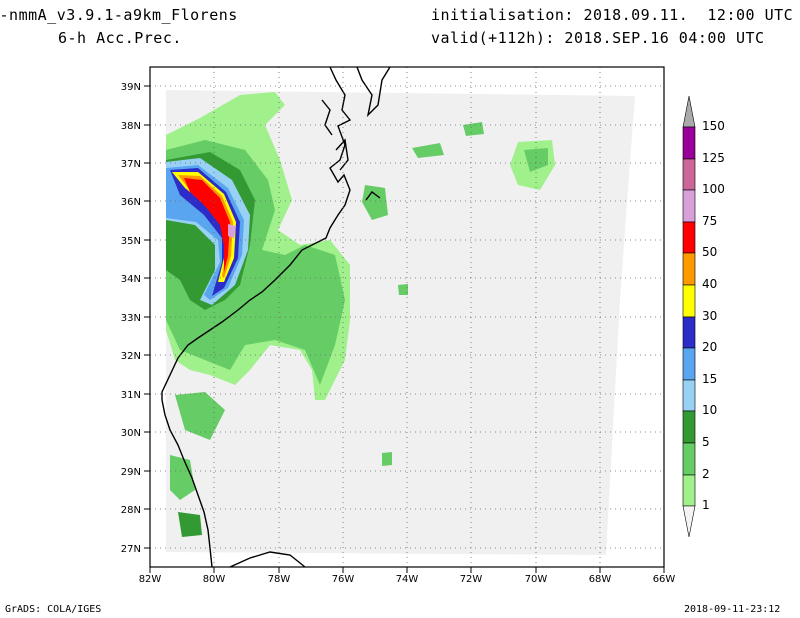 The height and width of the screenshot is (618, 800). Describe the element at coordinates (710, 221) in the screenshot. I see `colorbar-label: 75` at that location.